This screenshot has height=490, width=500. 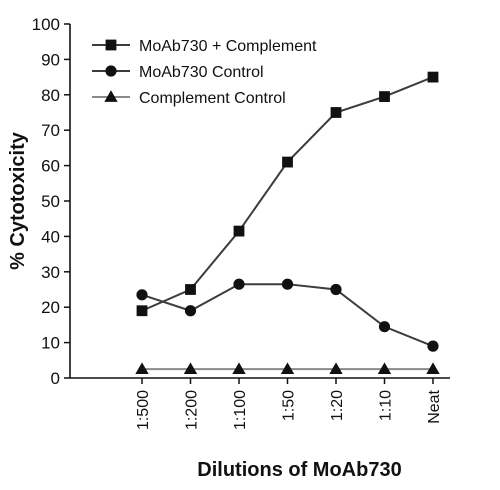 What do you see at coordinates (386, 405) in the screenshot?
I see `x-tick-label: 1:10` at bounding box center [386, 405].